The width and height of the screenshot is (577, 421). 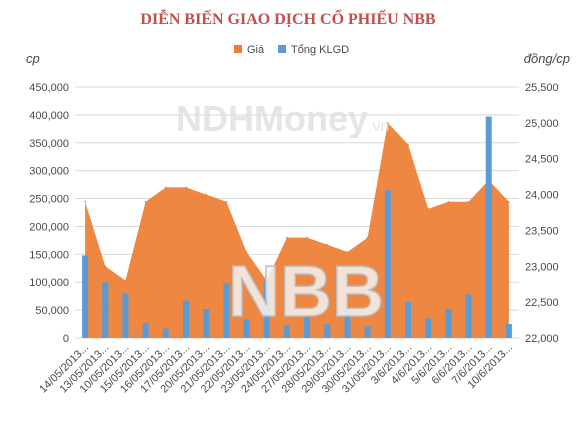 I want to click on right-tick-label: 25,000, so click(x=542, y=124).